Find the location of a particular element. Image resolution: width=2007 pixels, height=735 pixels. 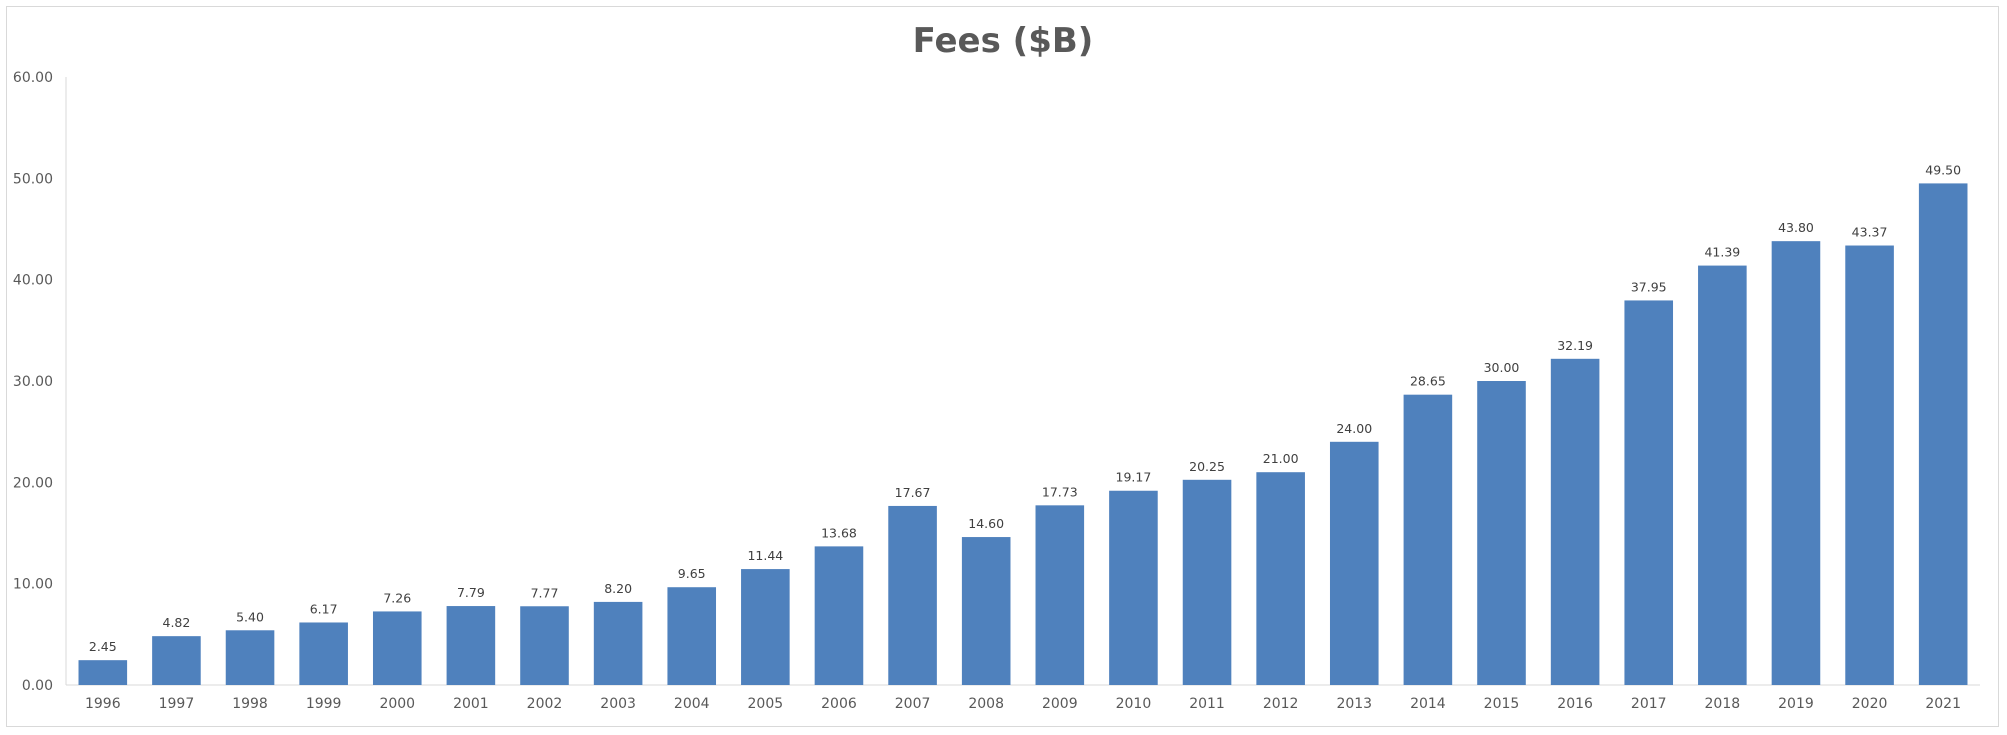

x-tick-label-1997: 1997 is located at coordinates (177, 704).